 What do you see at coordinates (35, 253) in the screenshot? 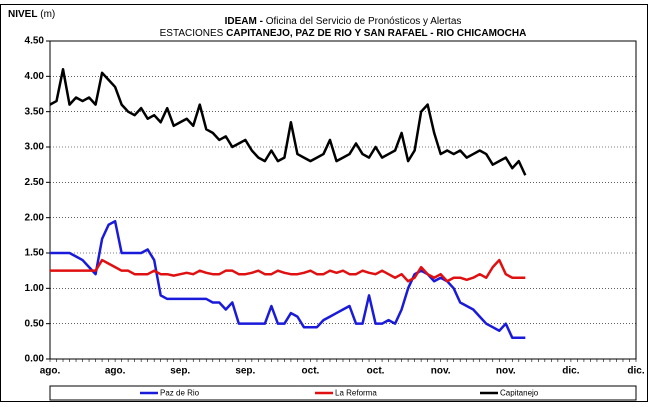
I see `y-tick-label: 1.50` at bounding box center [35, 253].